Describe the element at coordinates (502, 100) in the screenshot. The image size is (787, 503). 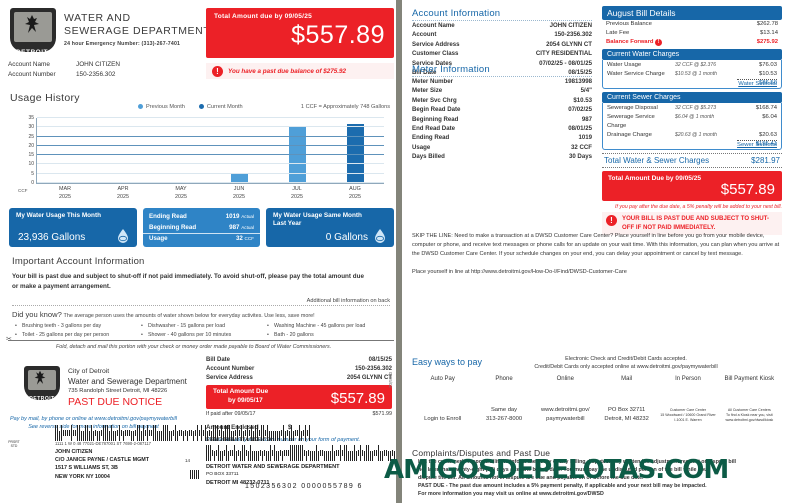
I see `meter-info-row: Meter Svc Chrg $10.53` at that location.